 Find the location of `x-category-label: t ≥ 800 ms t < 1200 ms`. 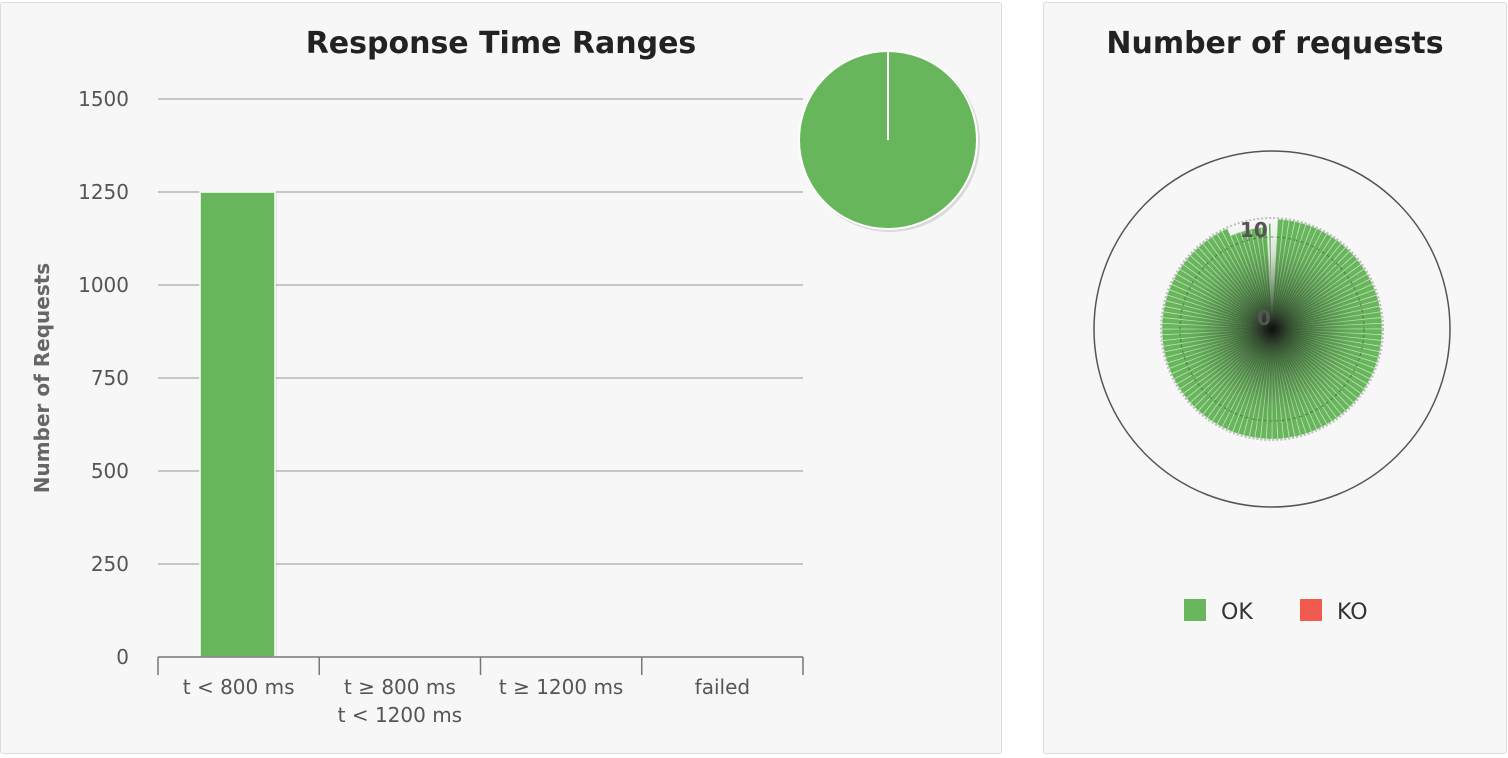

x-category-label: t ≥ 800 ms t < 1200 ms is located at coordinates (400, 701).